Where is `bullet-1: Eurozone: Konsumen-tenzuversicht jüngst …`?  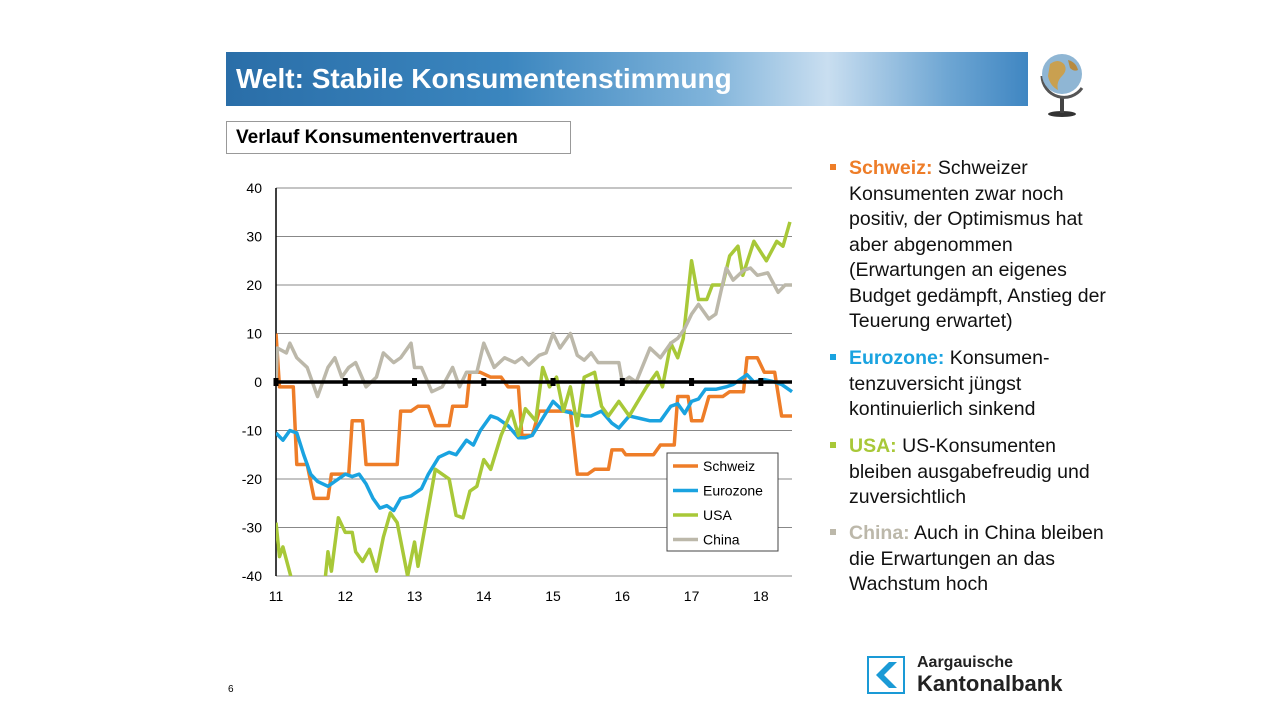 bullet-1: Eurozone: Konsumen-tenzuversicht jüngst … is located at coordinates (975, 384).